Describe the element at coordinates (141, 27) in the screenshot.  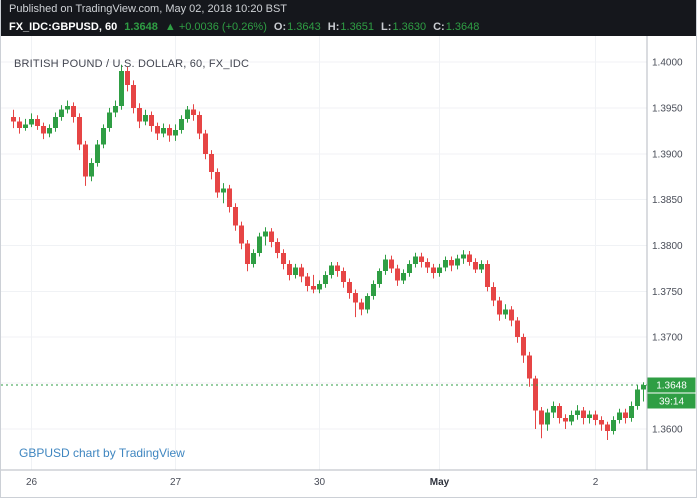
I see `last-price: 1.3648` at that location.